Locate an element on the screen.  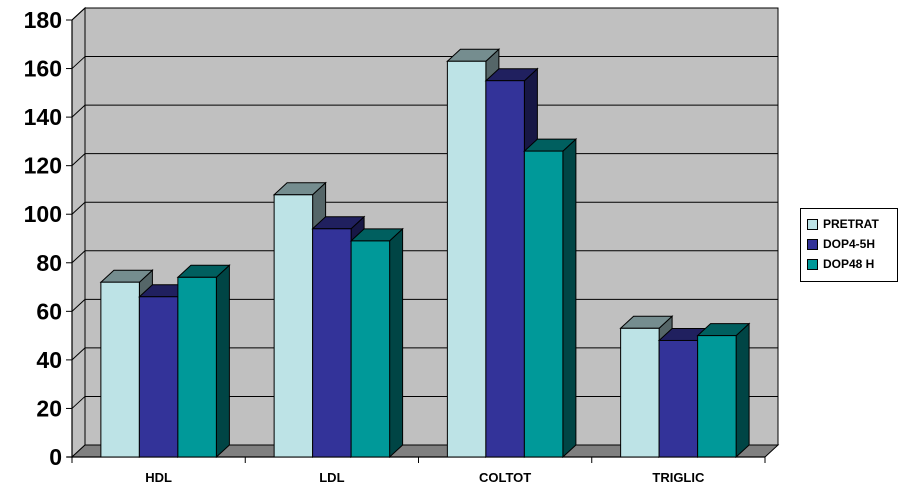
y-tick-label: 20 is located at coordinates (49, 408).